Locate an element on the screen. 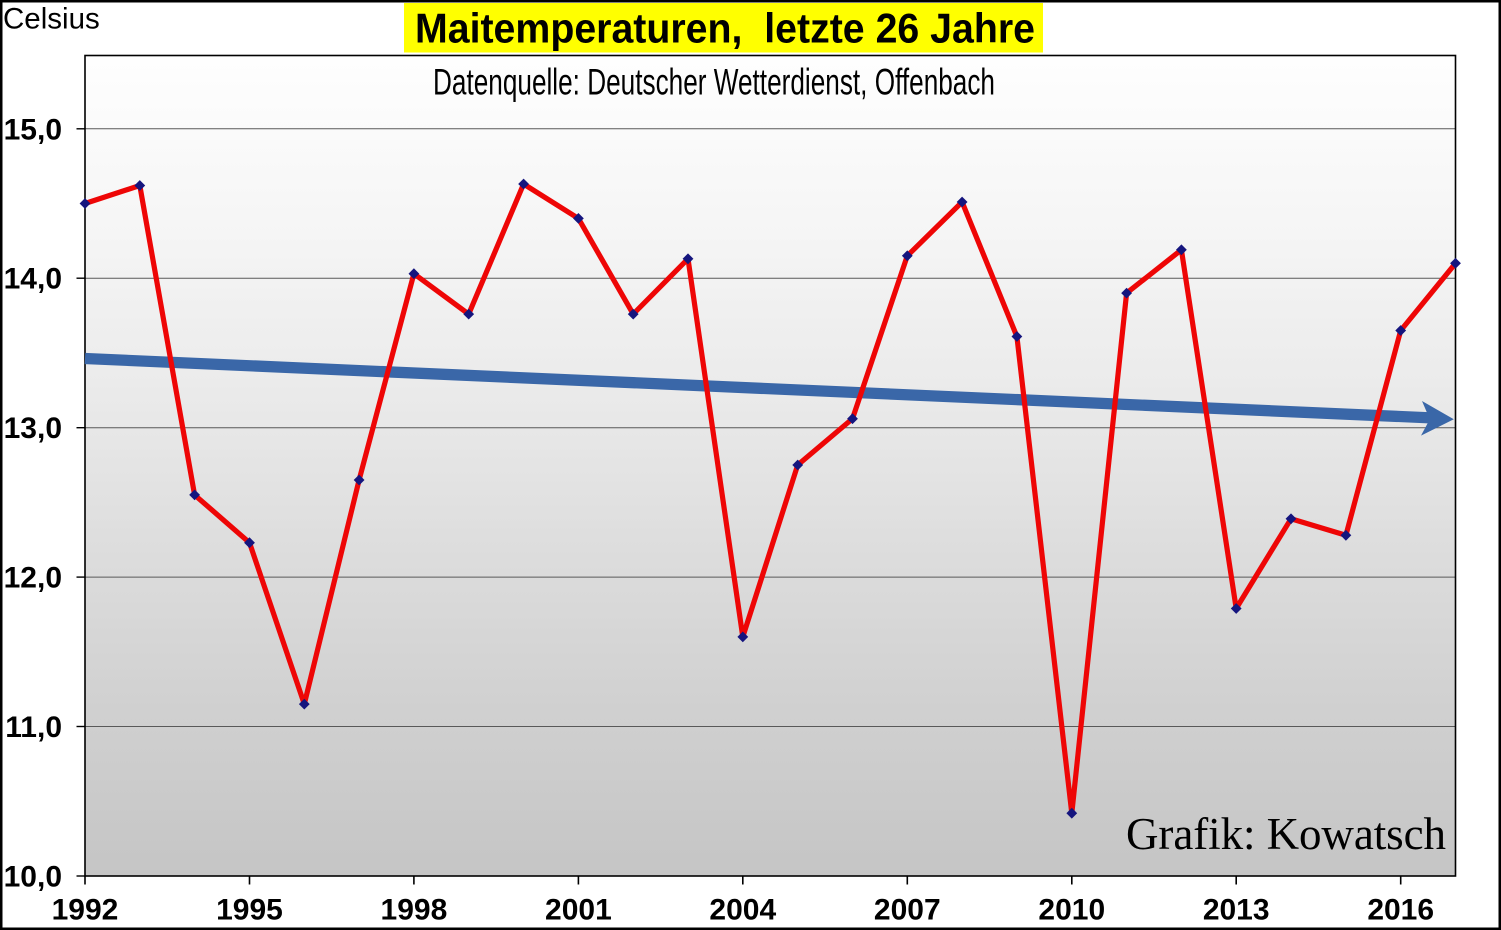 The width and height of the screenshot is (1501, 930). svg-text: 12,0 is located at coordinates (33, 578).